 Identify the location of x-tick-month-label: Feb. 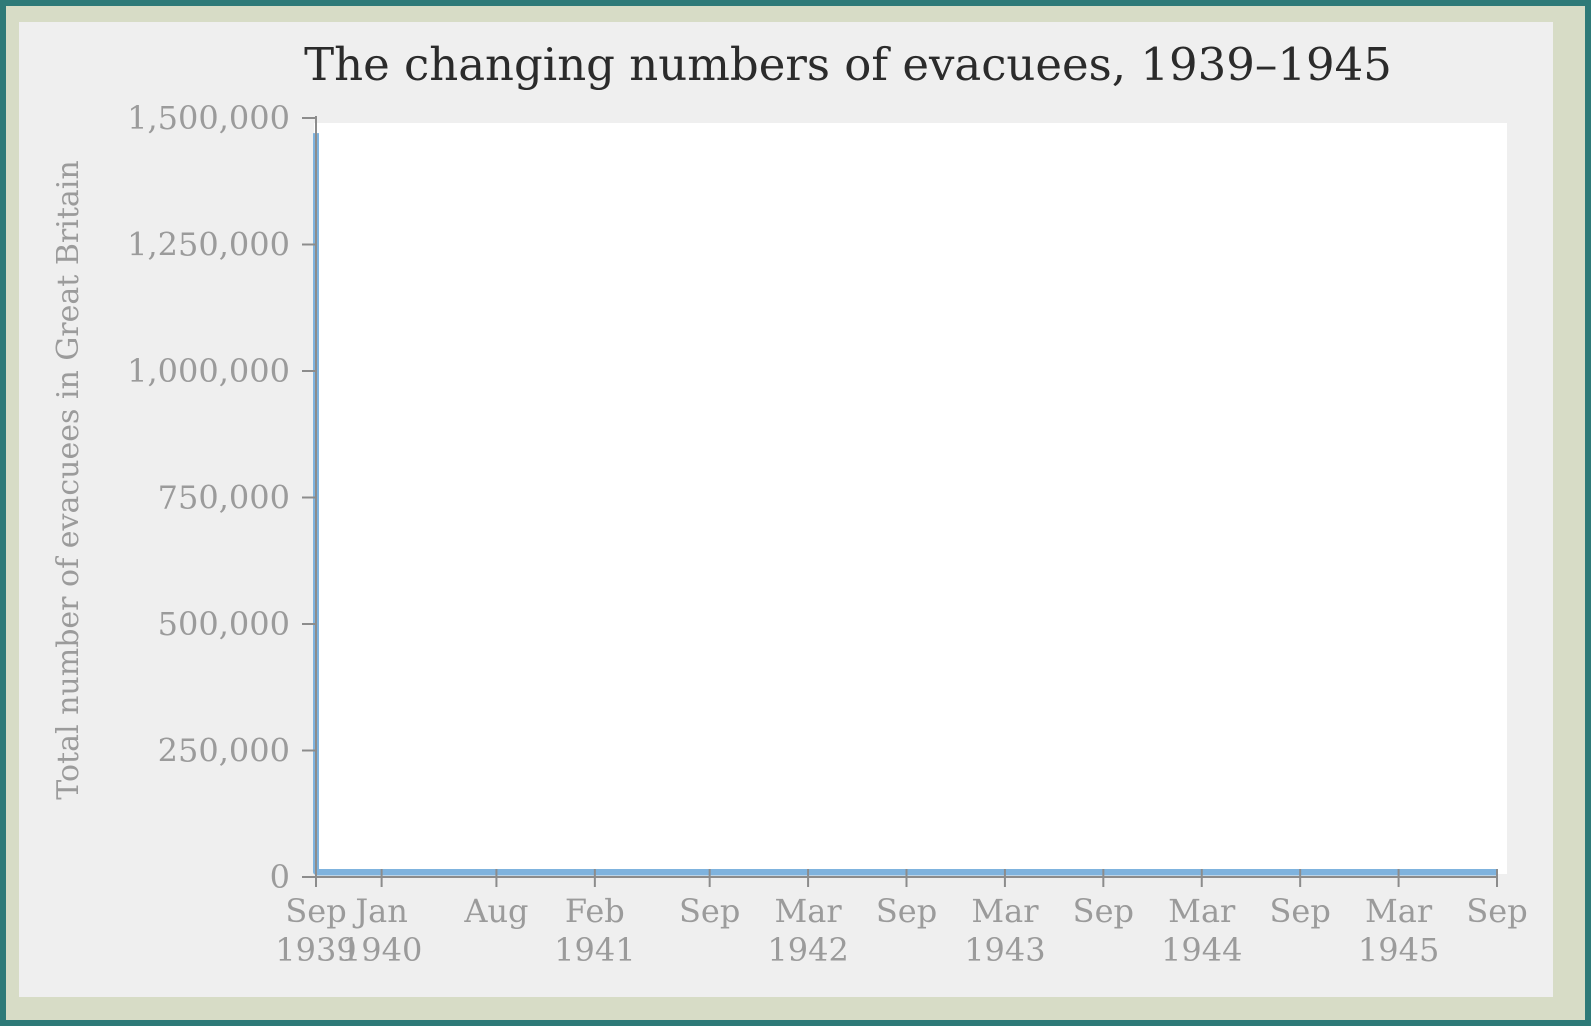
(595, 911).